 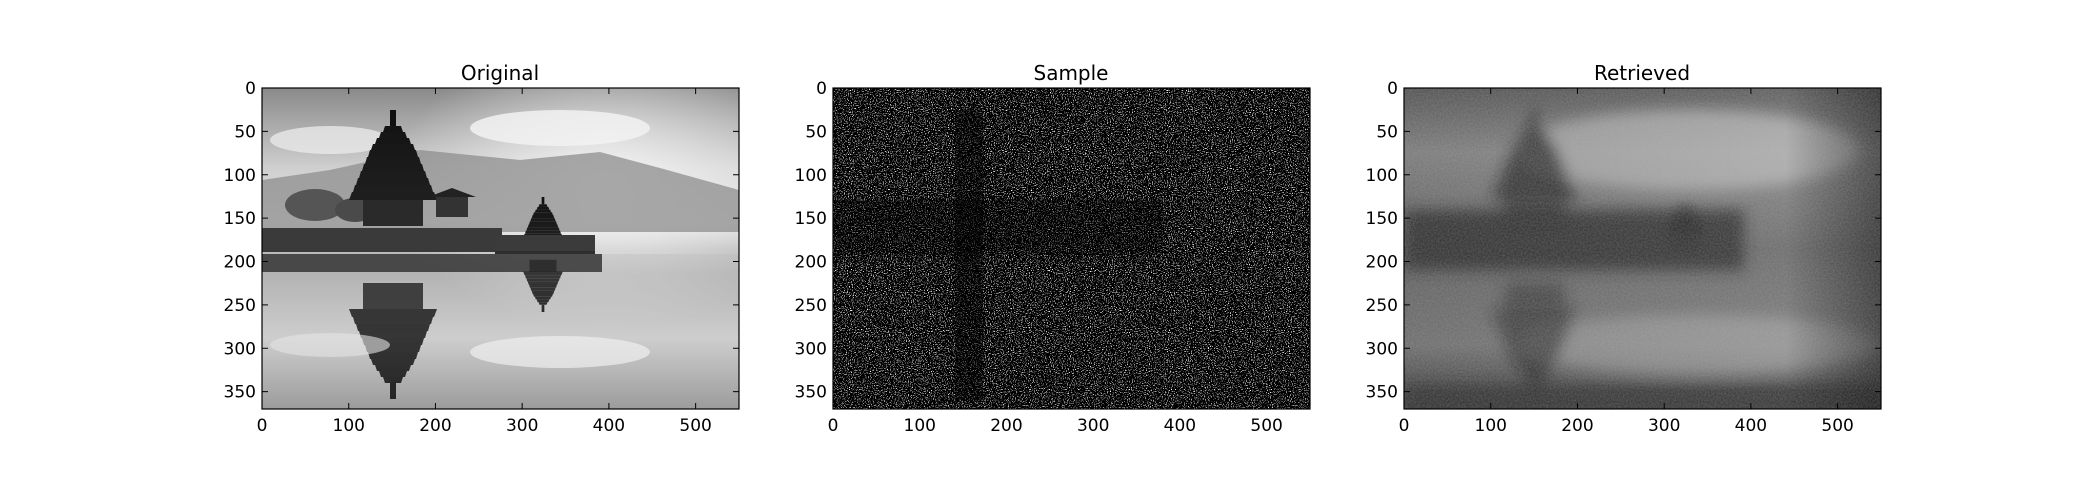 I want to click on panel-title-sample: Sample, so click(x=1071, y=73).